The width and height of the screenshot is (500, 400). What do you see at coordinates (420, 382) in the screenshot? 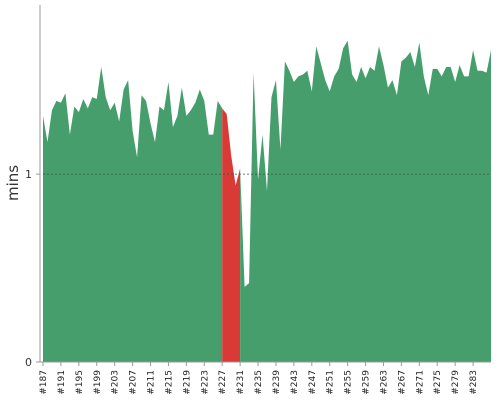
I see `x-tick-label: #271` at bounding box center [420, 382].